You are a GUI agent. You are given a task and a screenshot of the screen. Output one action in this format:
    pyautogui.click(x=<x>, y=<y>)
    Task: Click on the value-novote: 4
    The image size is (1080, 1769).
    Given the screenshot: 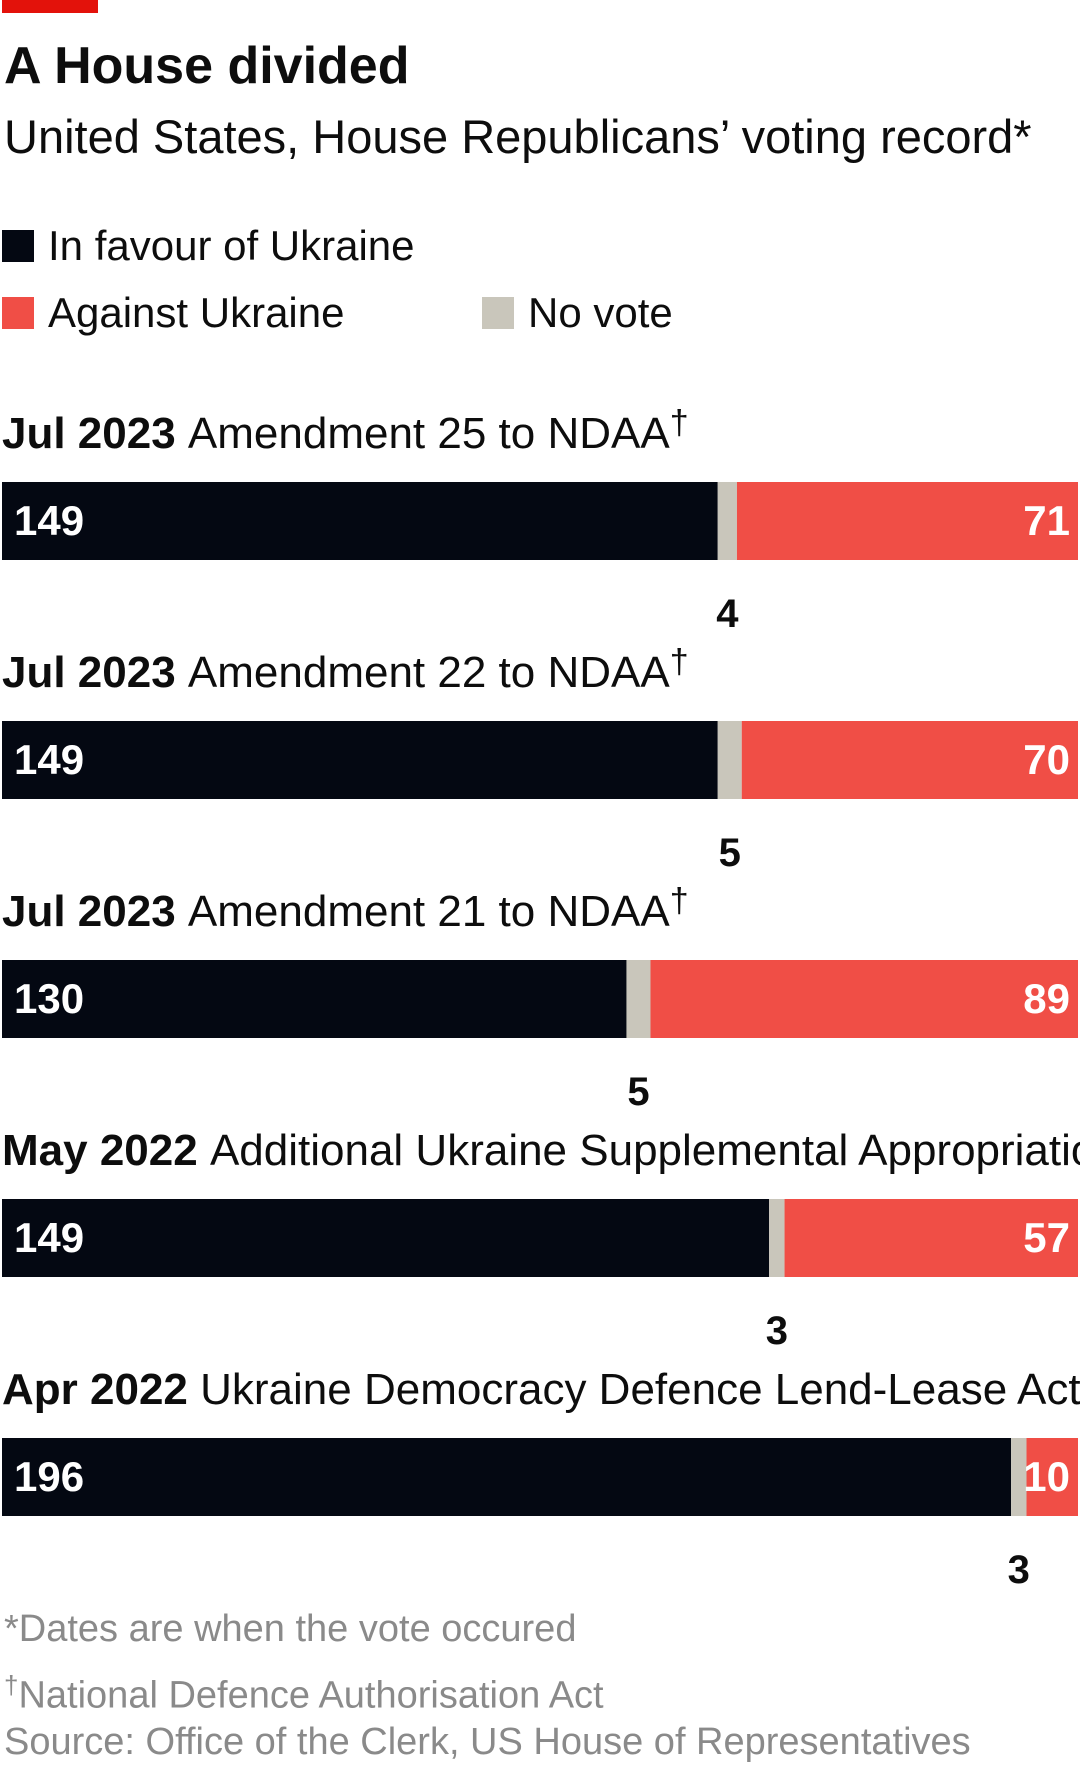 What is the action you would take?
    pyautogui.click(x=727, y=614)
    